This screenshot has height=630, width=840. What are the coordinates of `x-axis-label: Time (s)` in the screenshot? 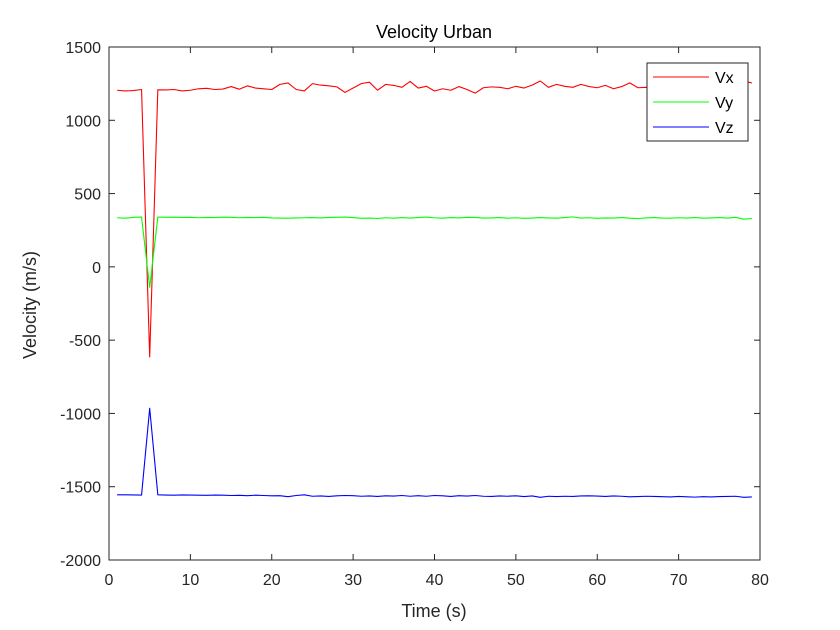 It's located at (433, 611).